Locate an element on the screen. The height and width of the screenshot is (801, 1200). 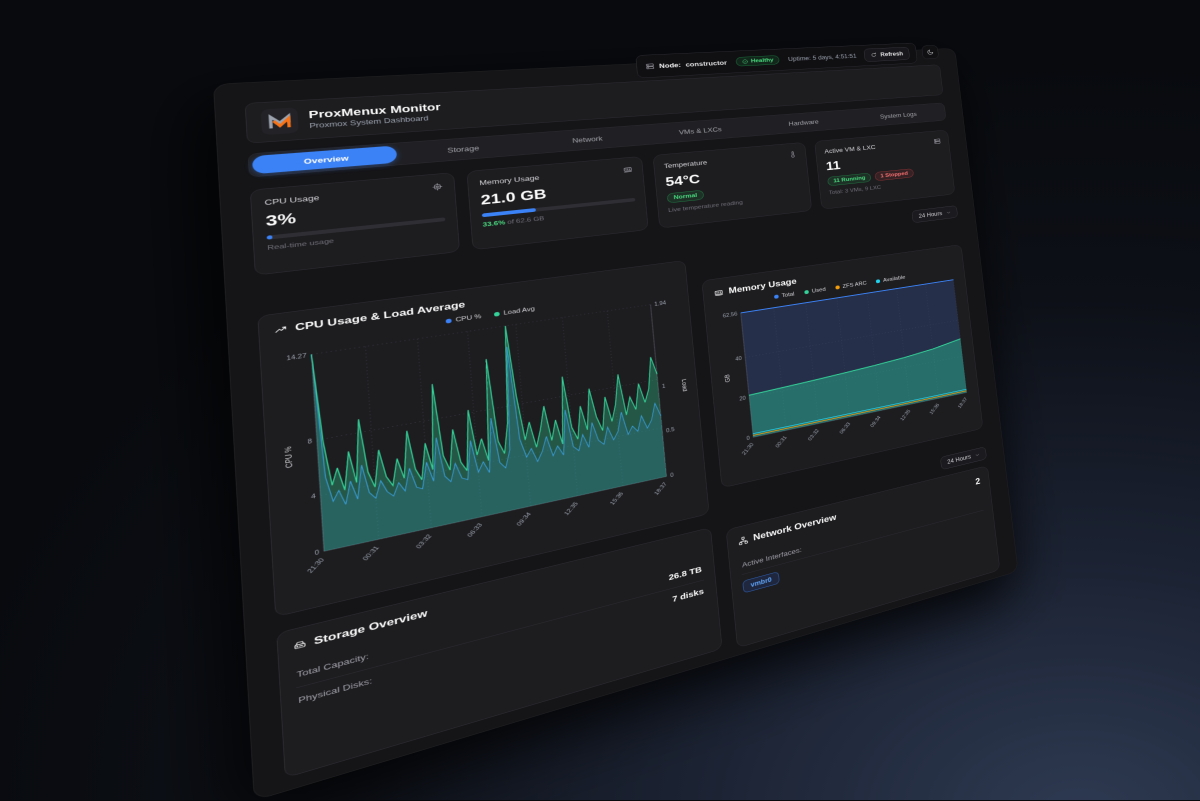
hard-drive-icon is located at coordinates (300, 645).